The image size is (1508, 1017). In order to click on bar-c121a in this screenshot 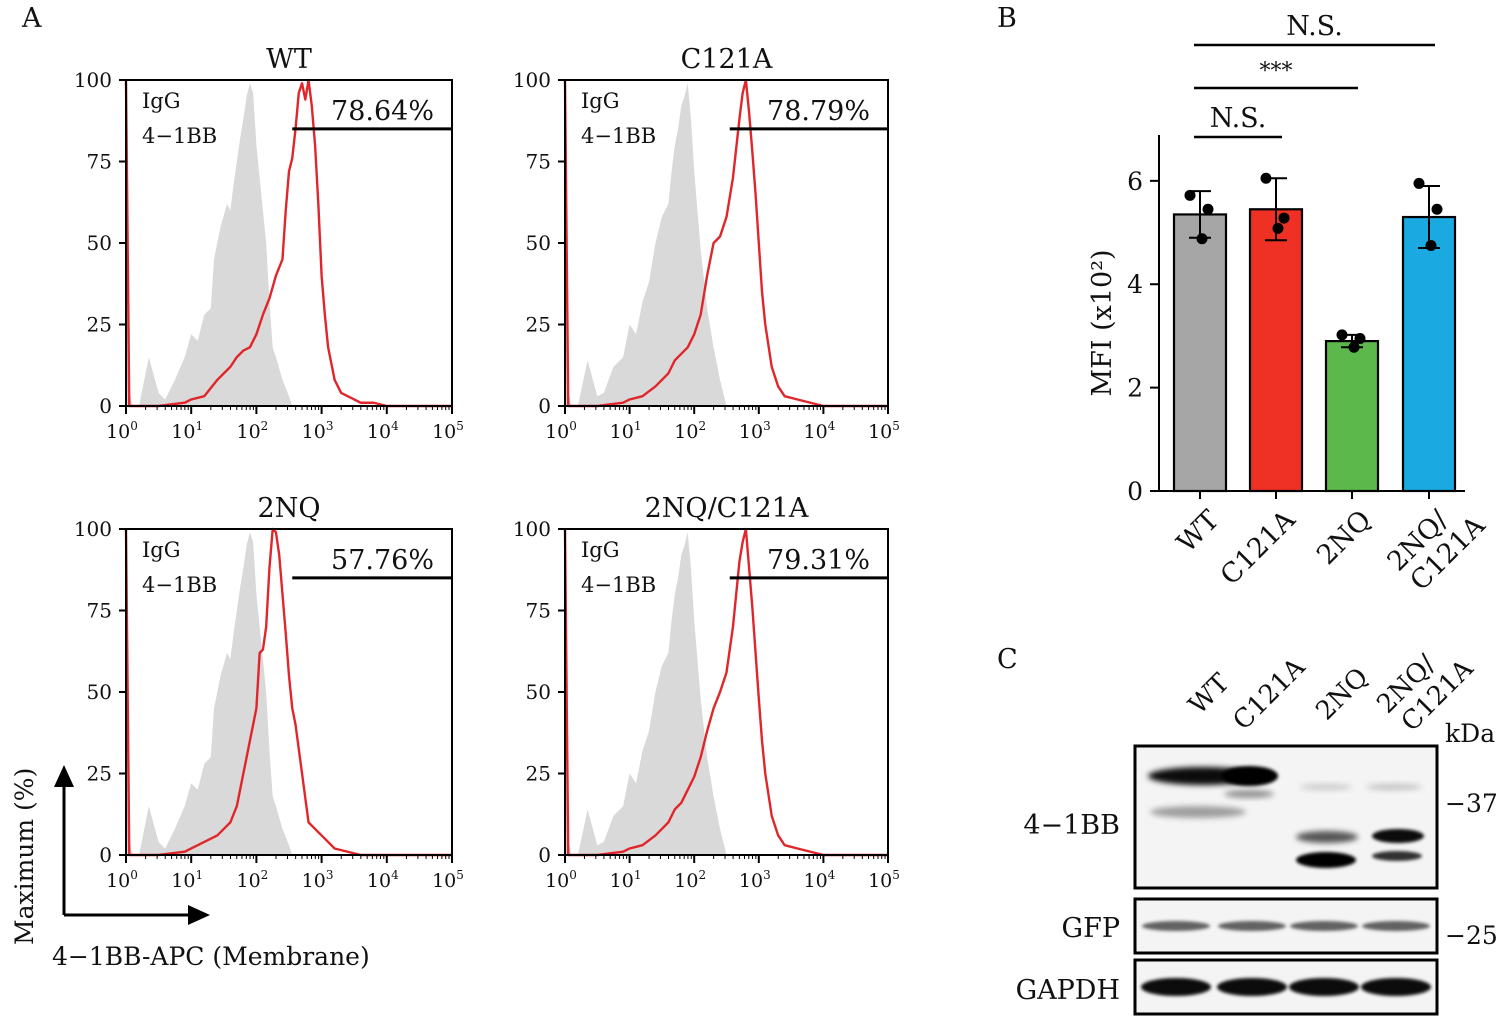, I will do `click(1276, 350)`.